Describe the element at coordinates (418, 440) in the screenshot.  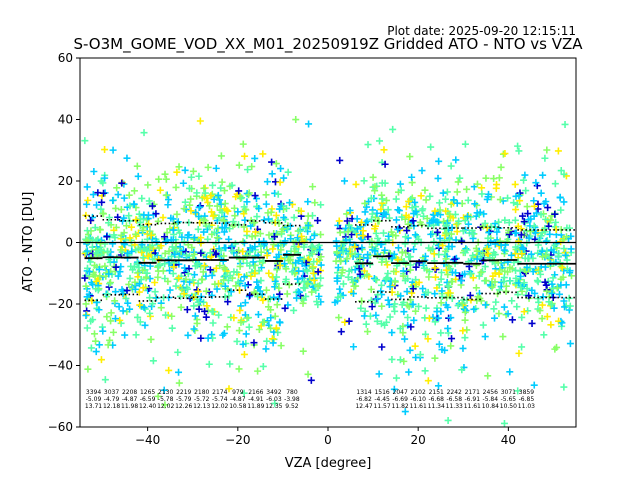
I see `x-tick-label: 20` at that location.